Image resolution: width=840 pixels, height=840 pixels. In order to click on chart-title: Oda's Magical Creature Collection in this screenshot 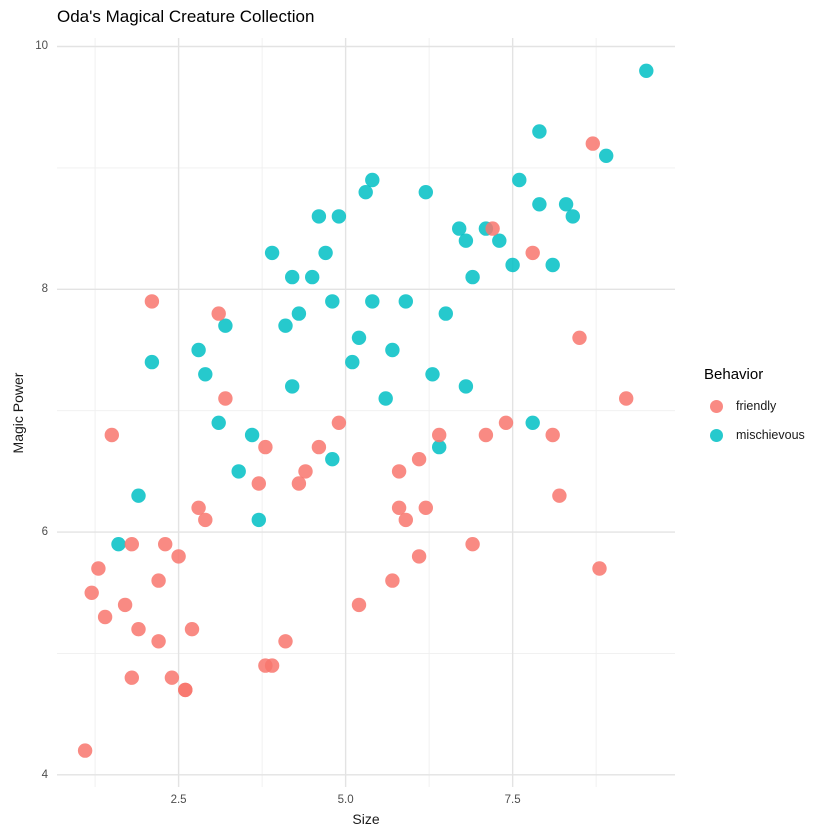, I will do `click(186, 16)`.